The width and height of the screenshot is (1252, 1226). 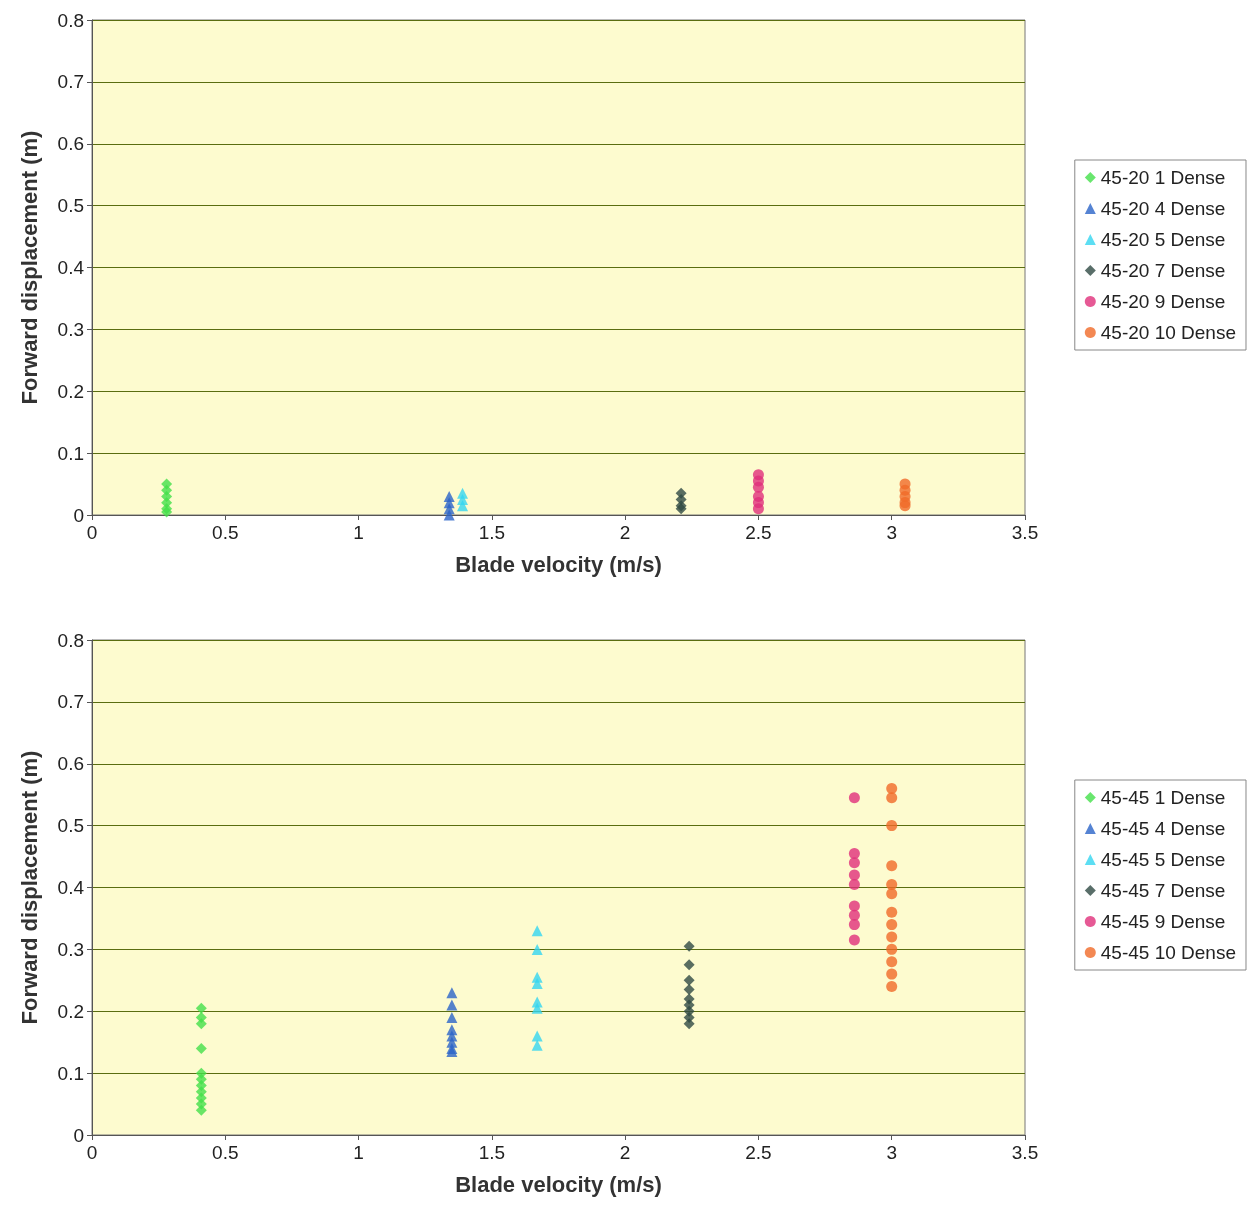 I want to click on legend-label: 45-20 9 Dense, so click(x=1163, y=301).